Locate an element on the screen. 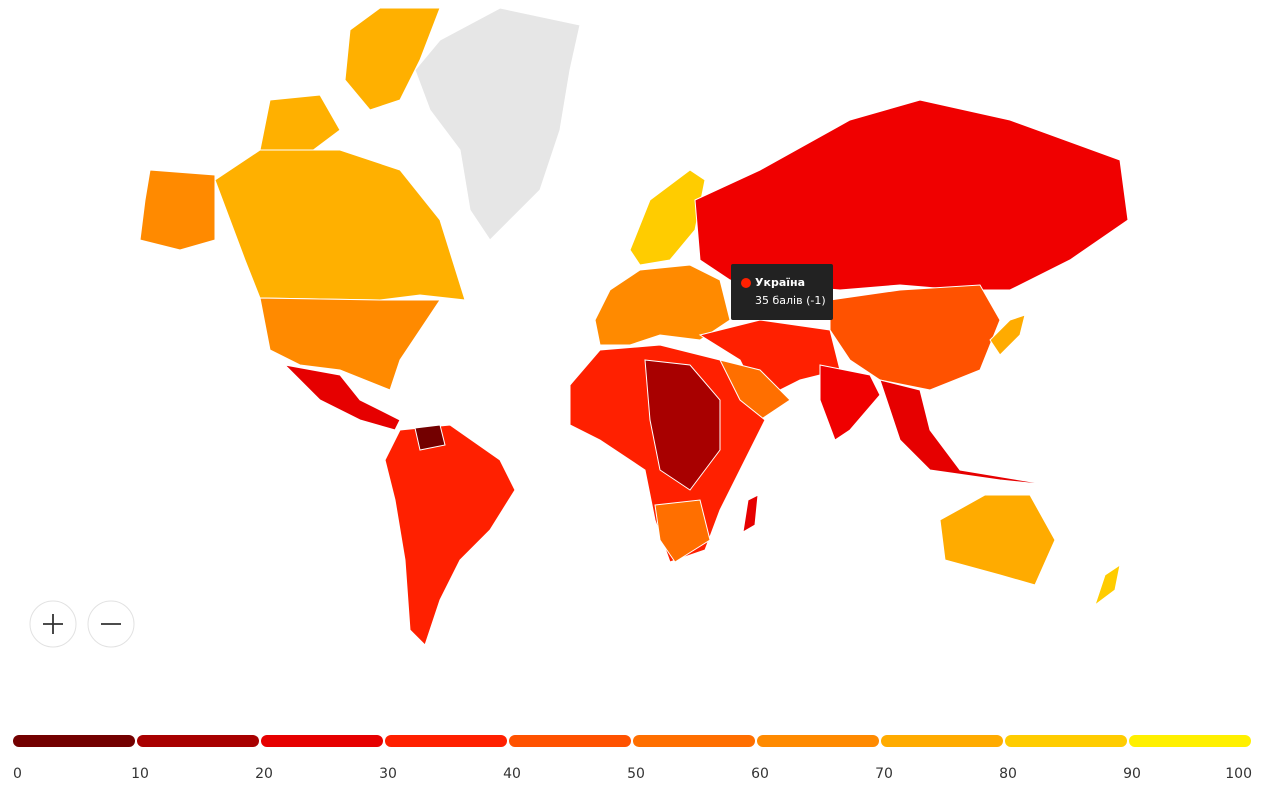 This screenshot has height=796, width=1272. zoom-controls is located at coordinates (82, 624).